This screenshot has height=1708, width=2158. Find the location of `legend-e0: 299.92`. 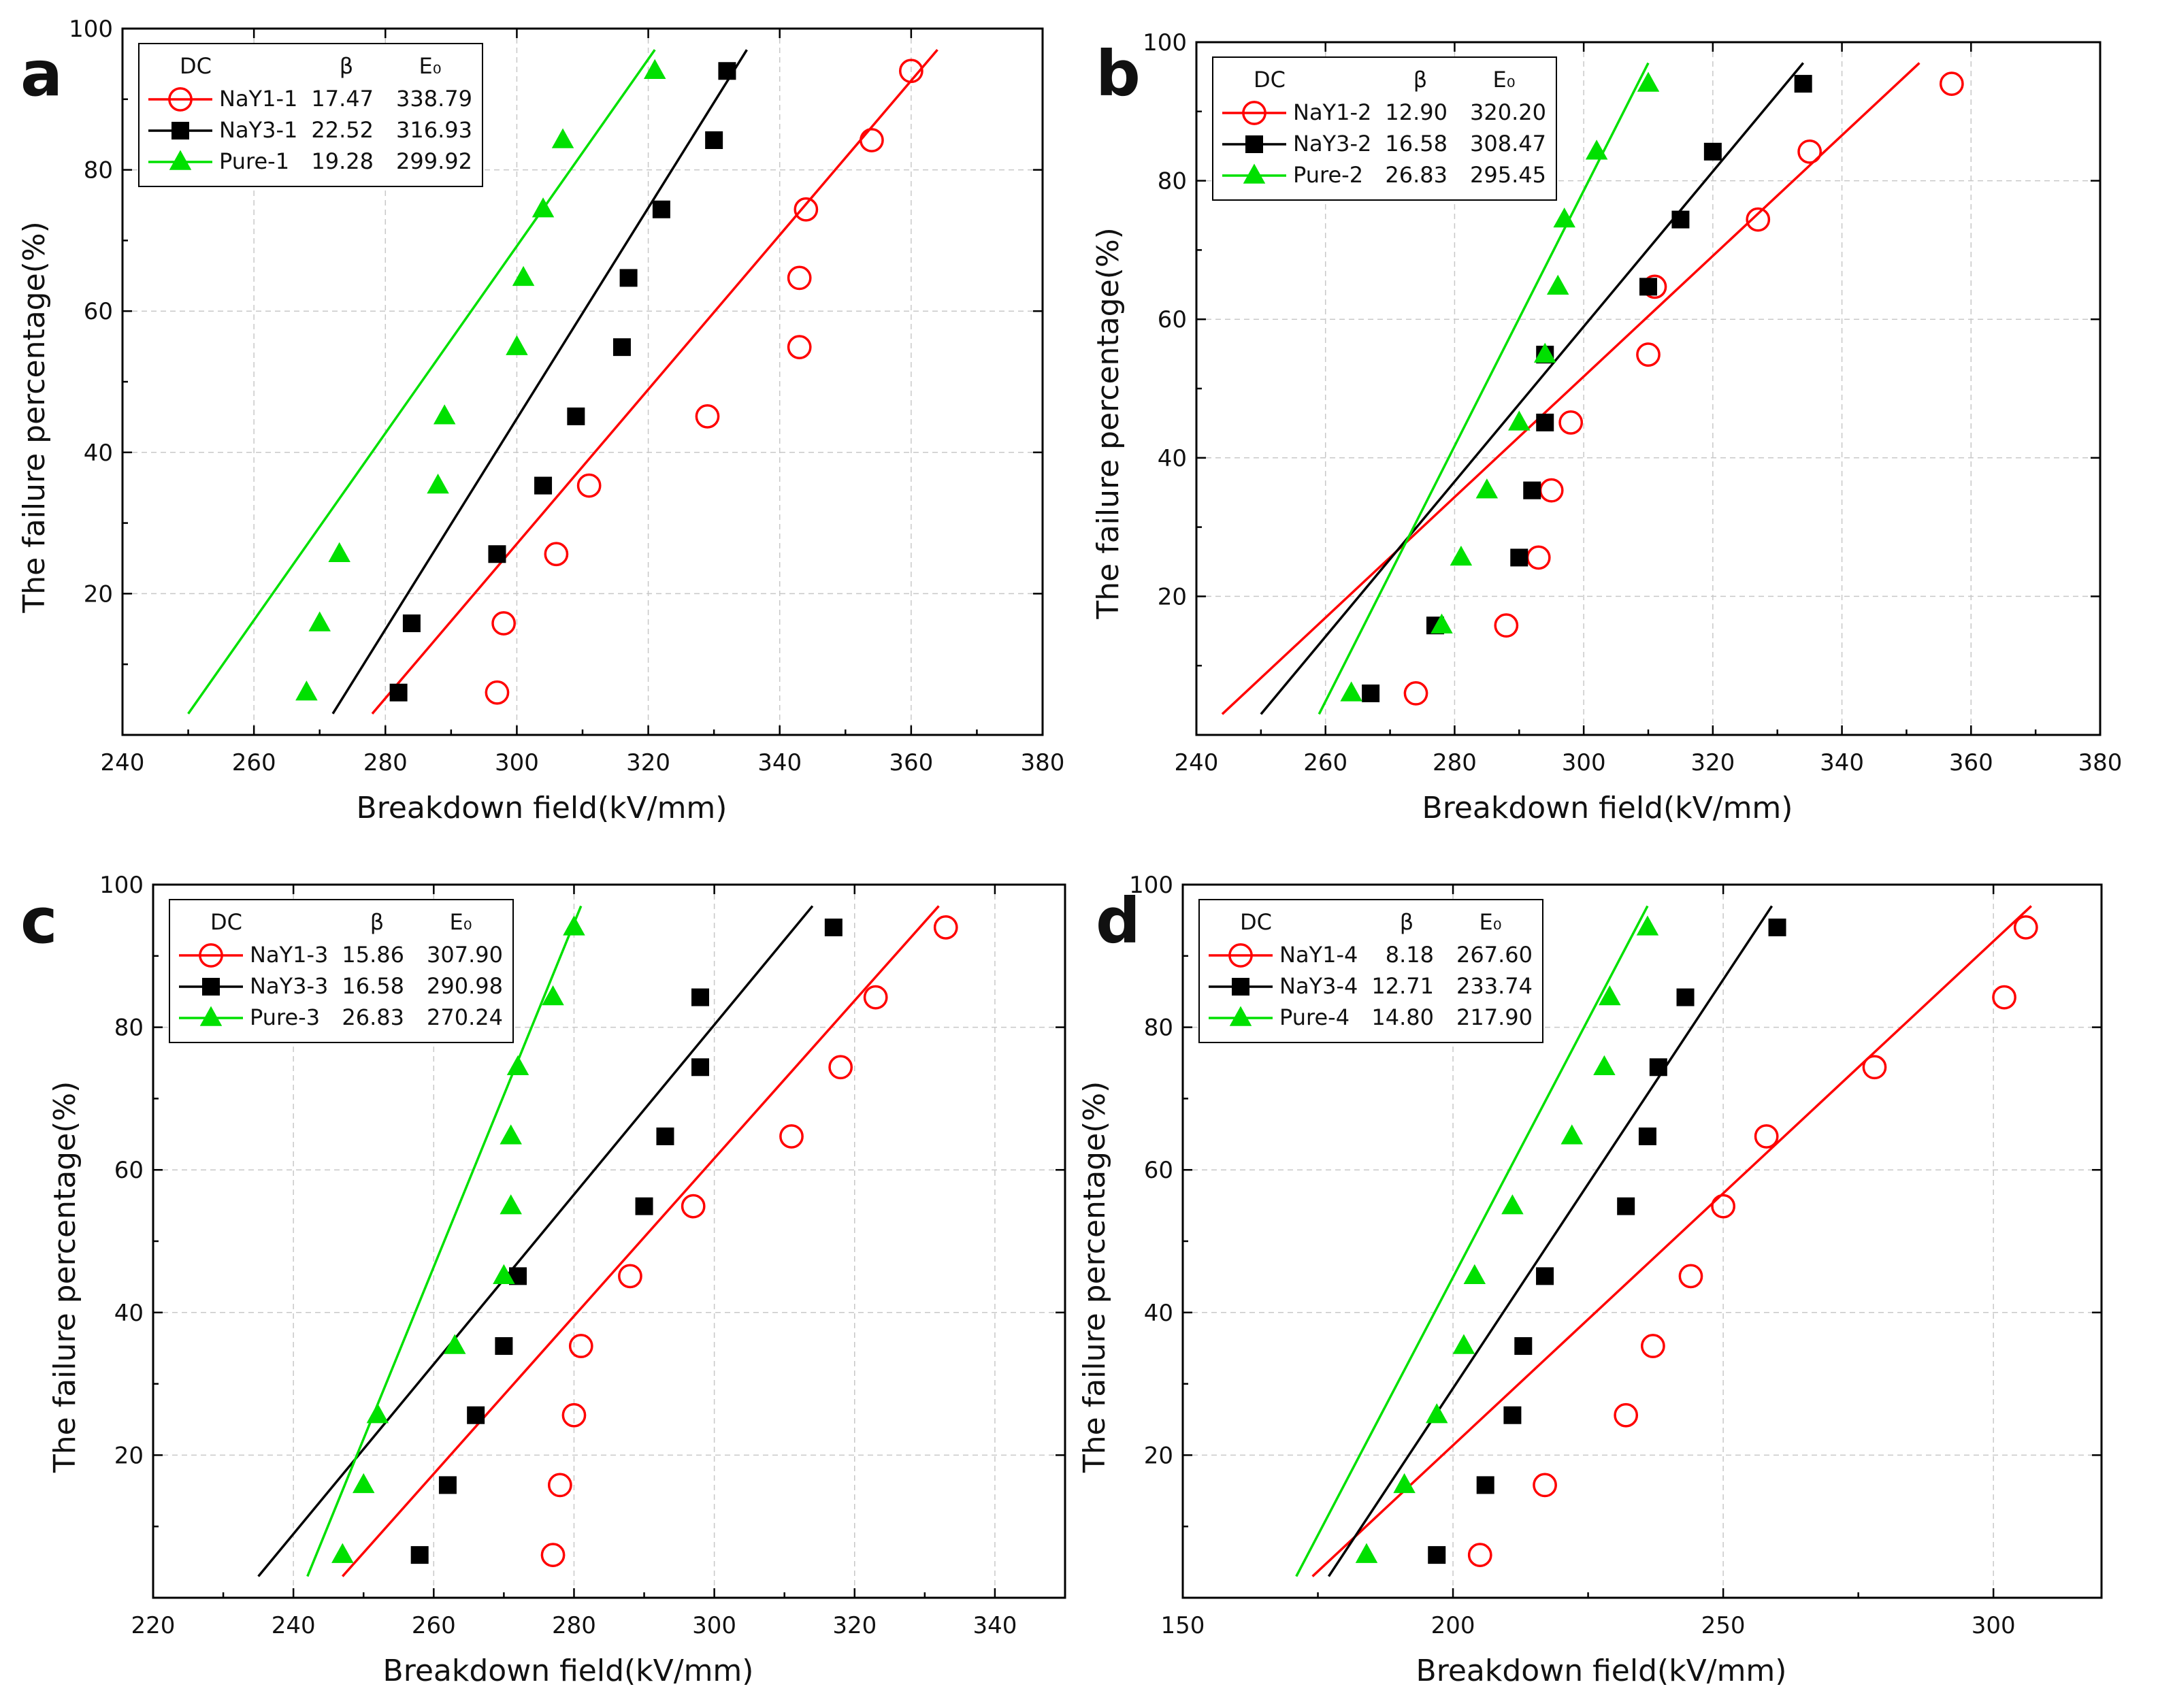

legend-e0: 299.92 is located at coordinates (434, 161).